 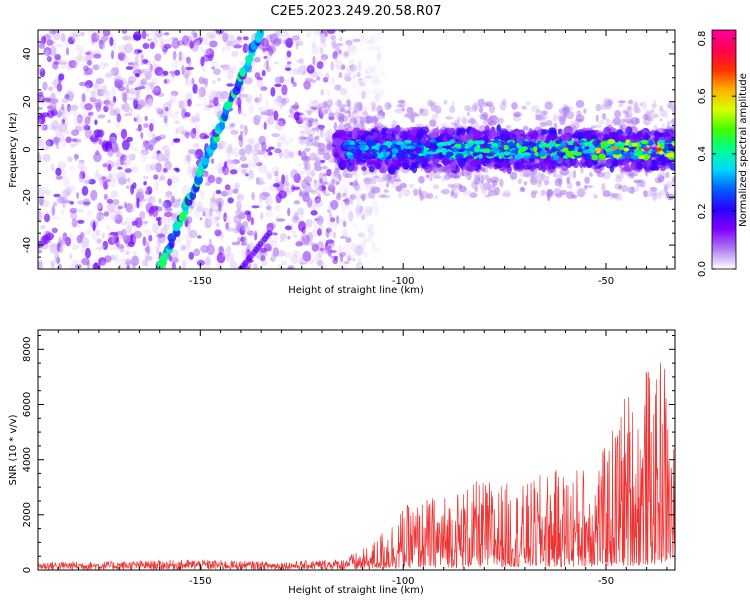 What do you see at coordinates (27, 197) in the screenshot?
I see `heatmap-y-tick-label: -20` at bounding box center [27, 197].